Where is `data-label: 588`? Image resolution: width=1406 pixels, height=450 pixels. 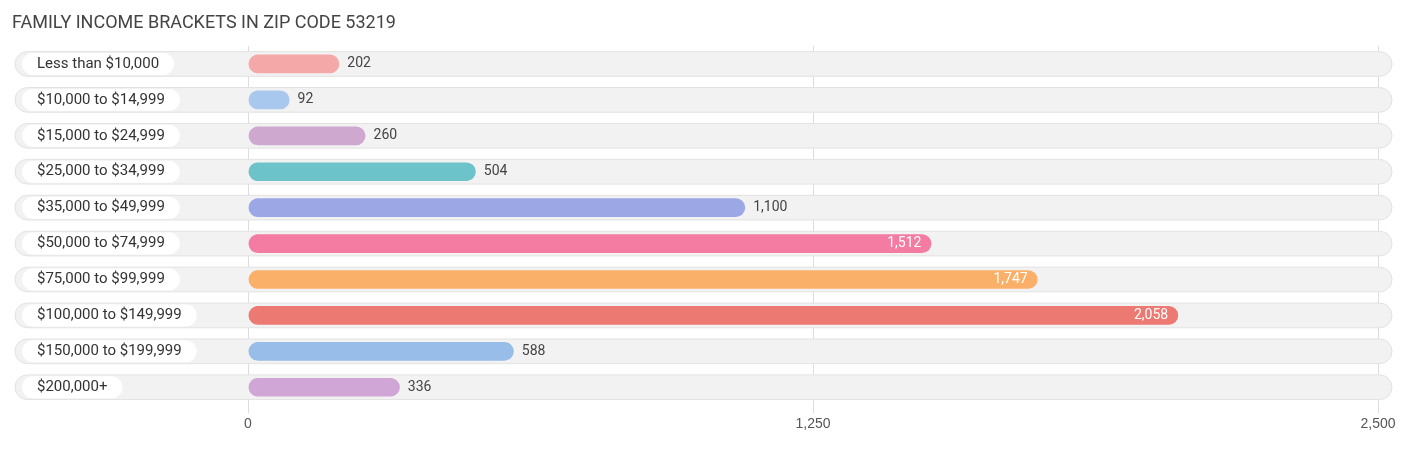 data-label: 588 is located at coordinates (533, 349).